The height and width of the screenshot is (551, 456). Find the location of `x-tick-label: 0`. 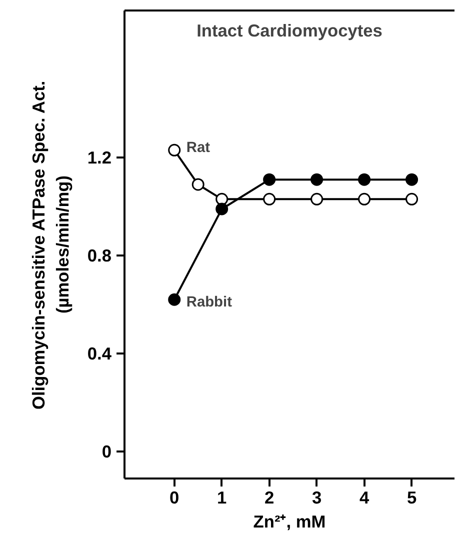

x-tick-label: 0 is located at coordinates (175, 498).